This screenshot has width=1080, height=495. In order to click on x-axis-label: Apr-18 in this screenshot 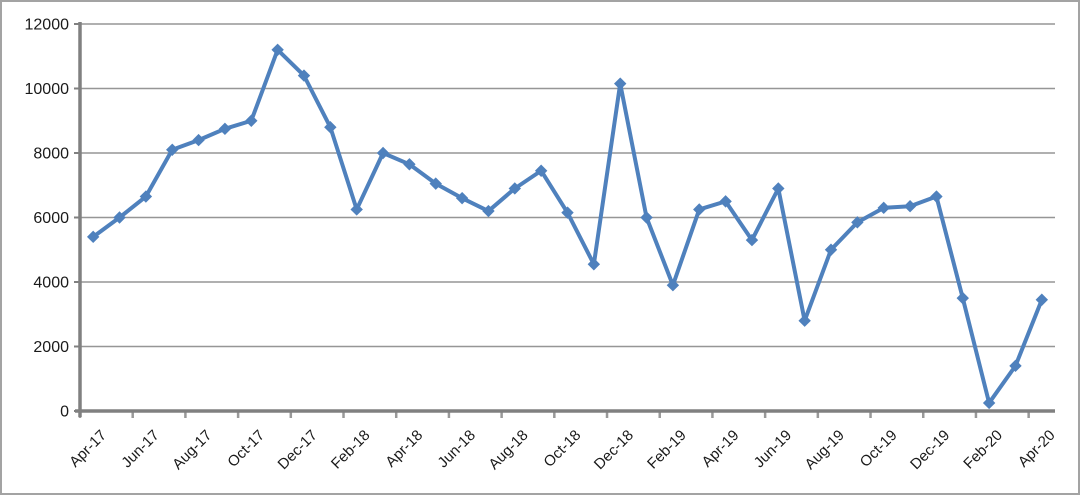, I will do `click(404, 449)`.